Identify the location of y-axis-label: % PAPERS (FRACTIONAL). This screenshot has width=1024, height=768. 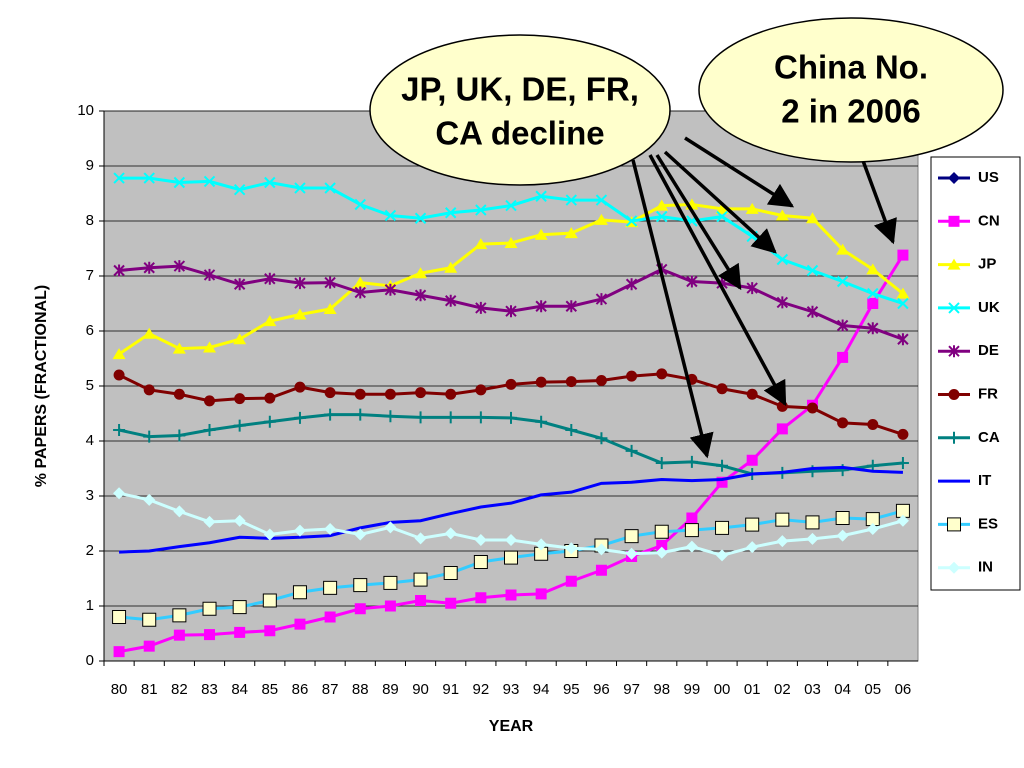
(41, 386).